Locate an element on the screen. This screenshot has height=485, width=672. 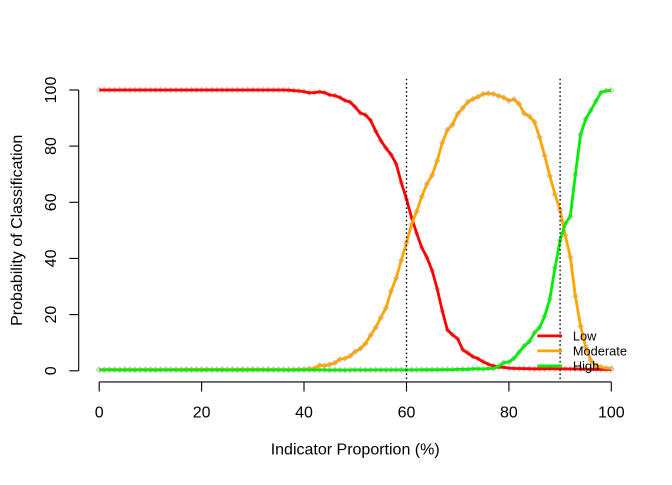
svg-text: High is located at coordinates (586, 365).